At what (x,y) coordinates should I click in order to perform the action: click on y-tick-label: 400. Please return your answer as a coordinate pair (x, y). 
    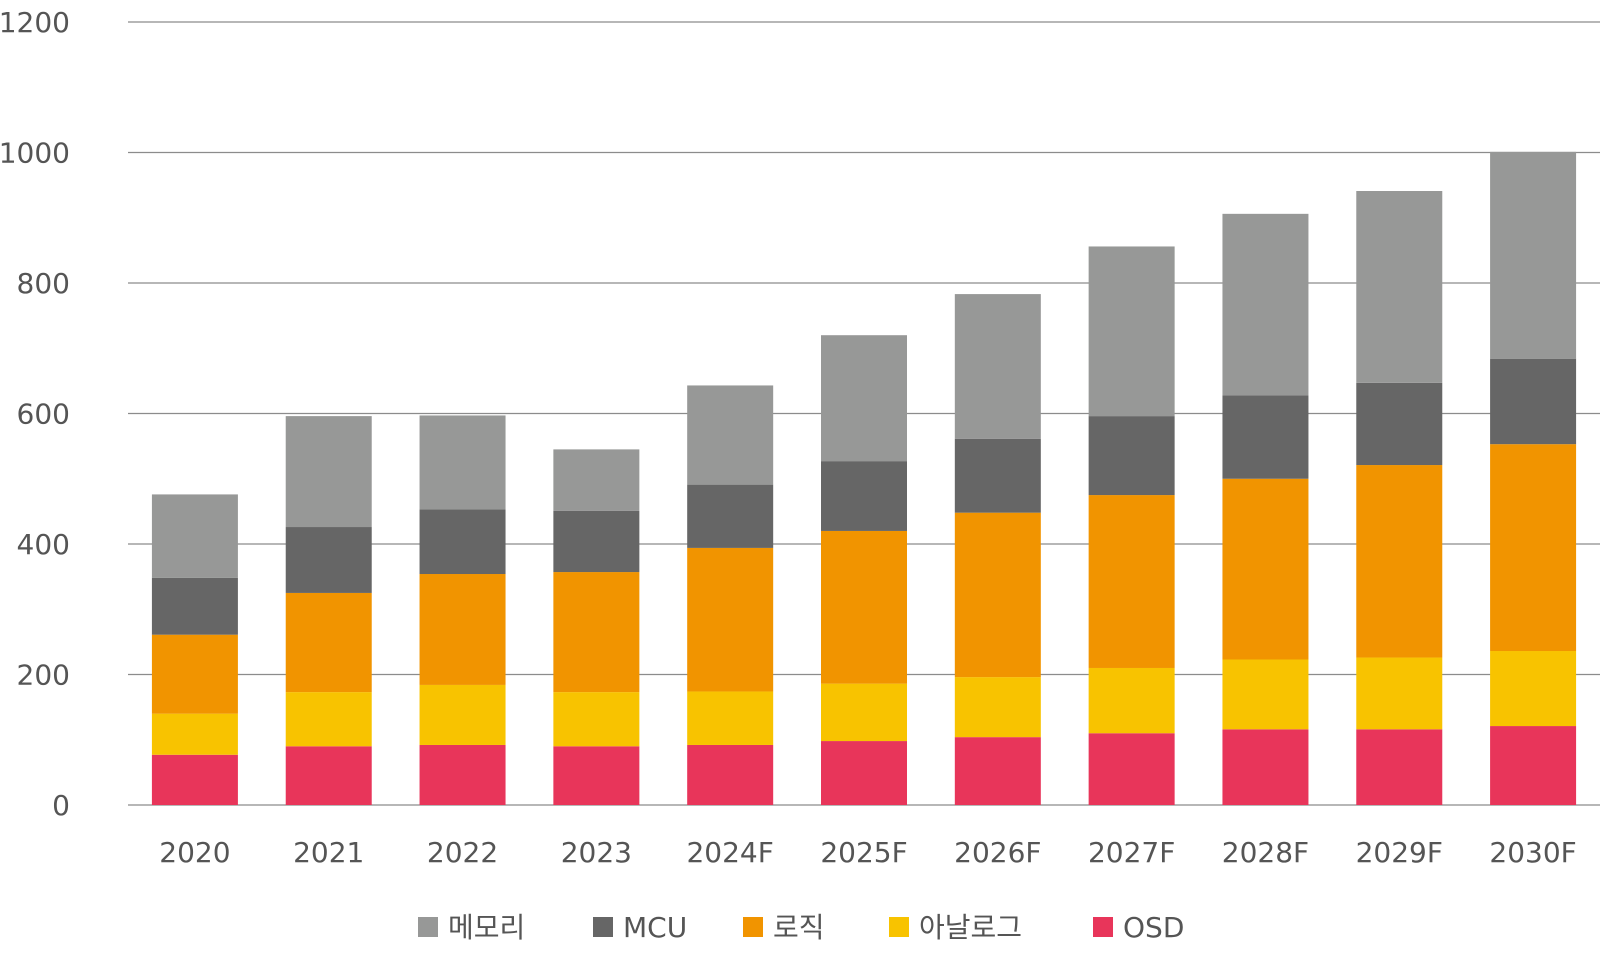
    Looking at the image, I should click on (43, 544).